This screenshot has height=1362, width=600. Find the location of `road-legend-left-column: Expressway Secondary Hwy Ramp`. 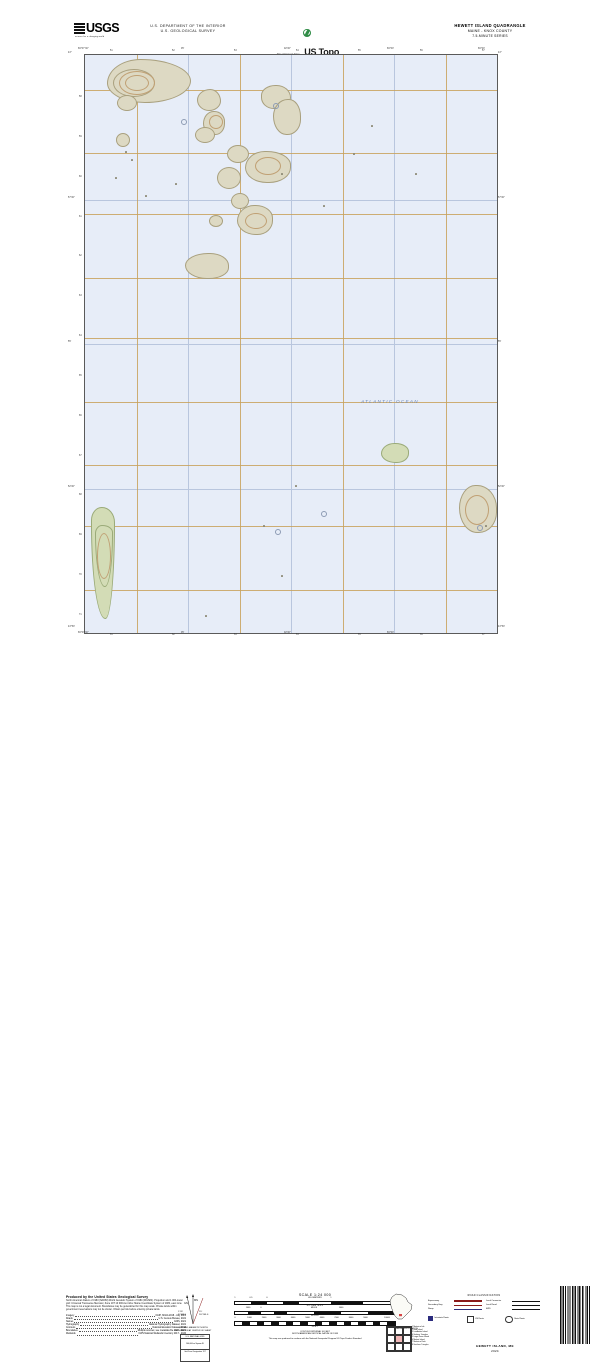

road-legend-left-column: Expressway Secondary Hwy Ramp is located at coordinates (455, 1305).